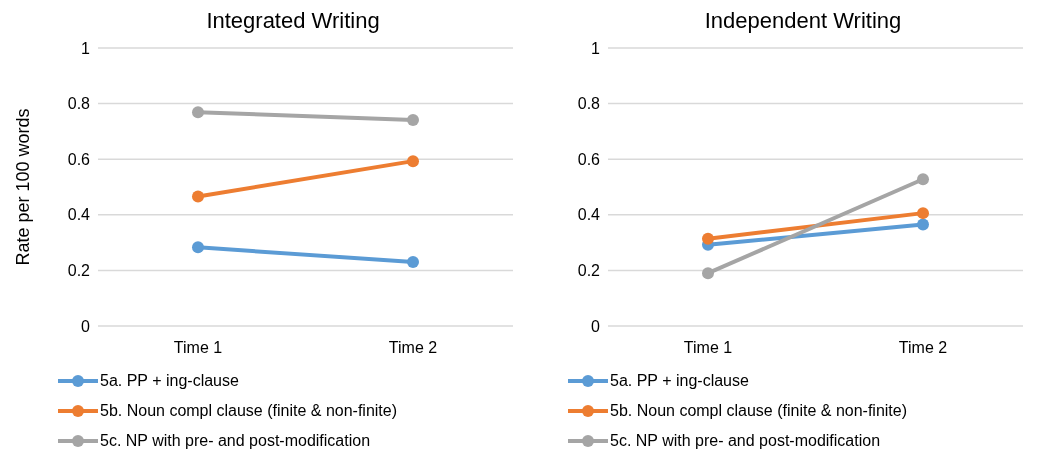 The height and width of the screenshot is (464, 1037). Describe the element at coordinates (23, 187) in the screenshot. I see `y-axis-title: Rate per 100 words` at that location.